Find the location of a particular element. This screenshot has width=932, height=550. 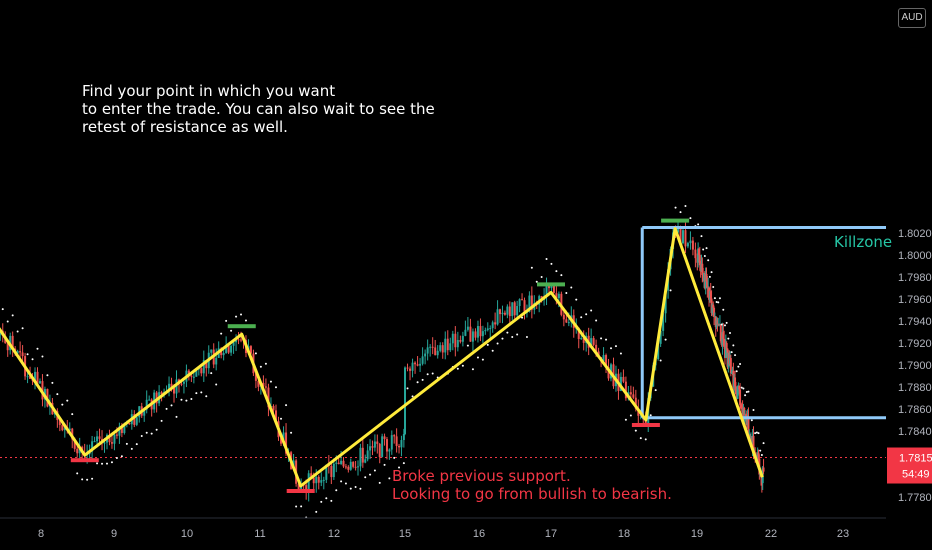

current-price-label: 1.78159 is located at coordinates (915, 459).